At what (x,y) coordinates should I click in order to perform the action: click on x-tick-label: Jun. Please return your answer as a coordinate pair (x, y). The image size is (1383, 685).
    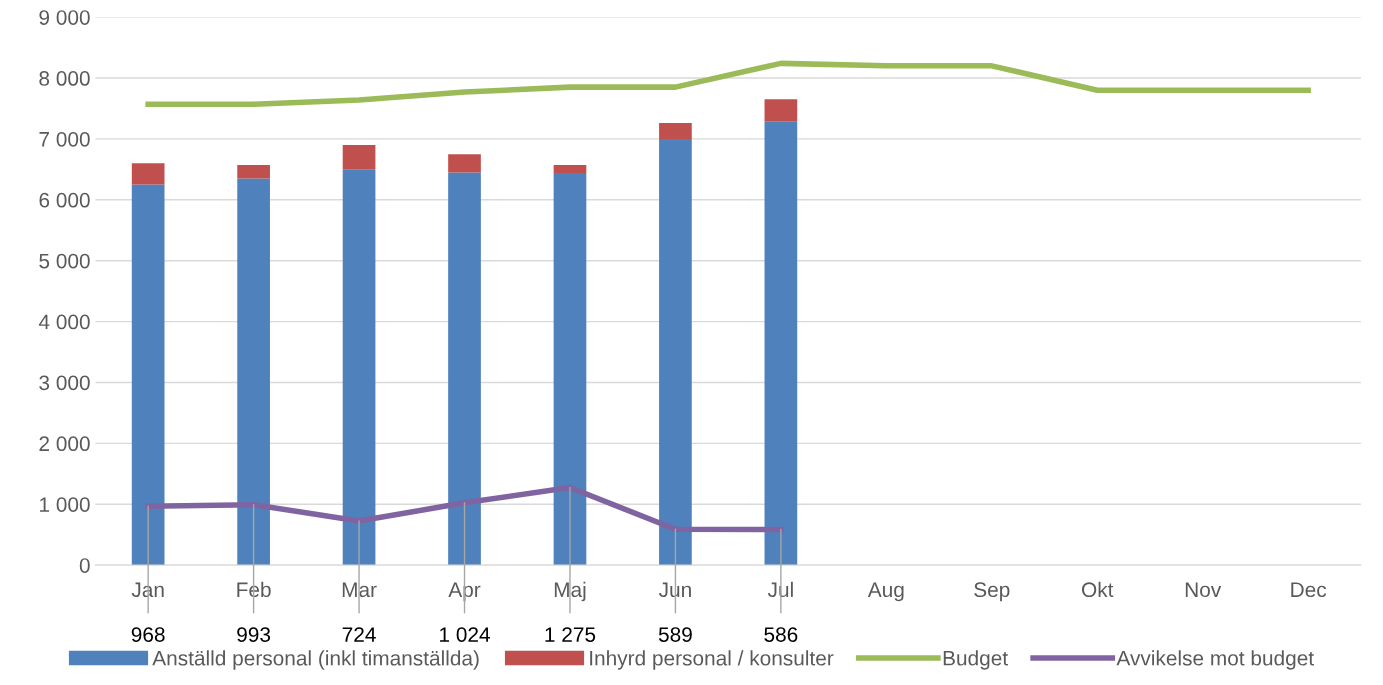
    Looking at the image, I should click on (674, 590).